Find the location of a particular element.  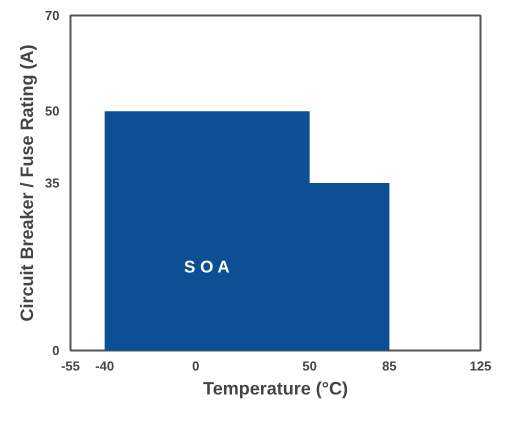

x-tick-label: 125 is located at coordinates (481, 366).